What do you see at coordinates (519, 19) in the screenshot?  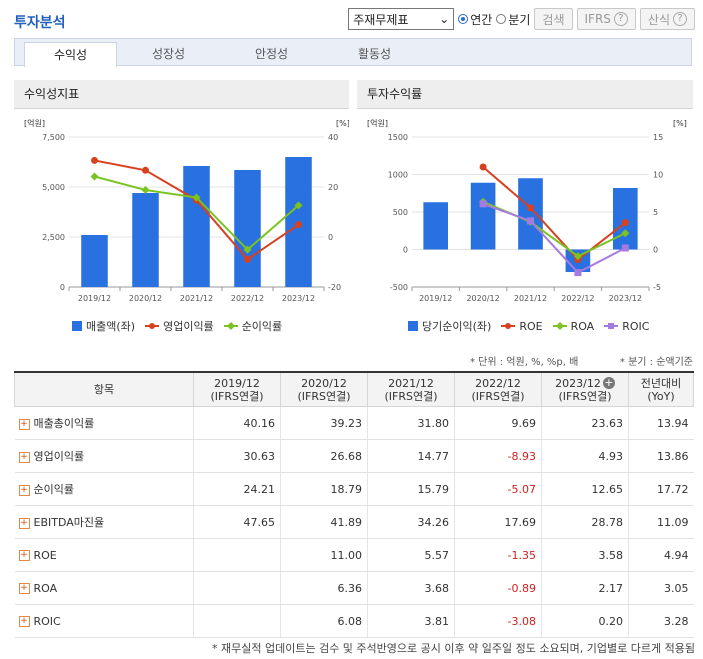 I see `radio-quarter-label: 분기` at bounding box center [519, 19].